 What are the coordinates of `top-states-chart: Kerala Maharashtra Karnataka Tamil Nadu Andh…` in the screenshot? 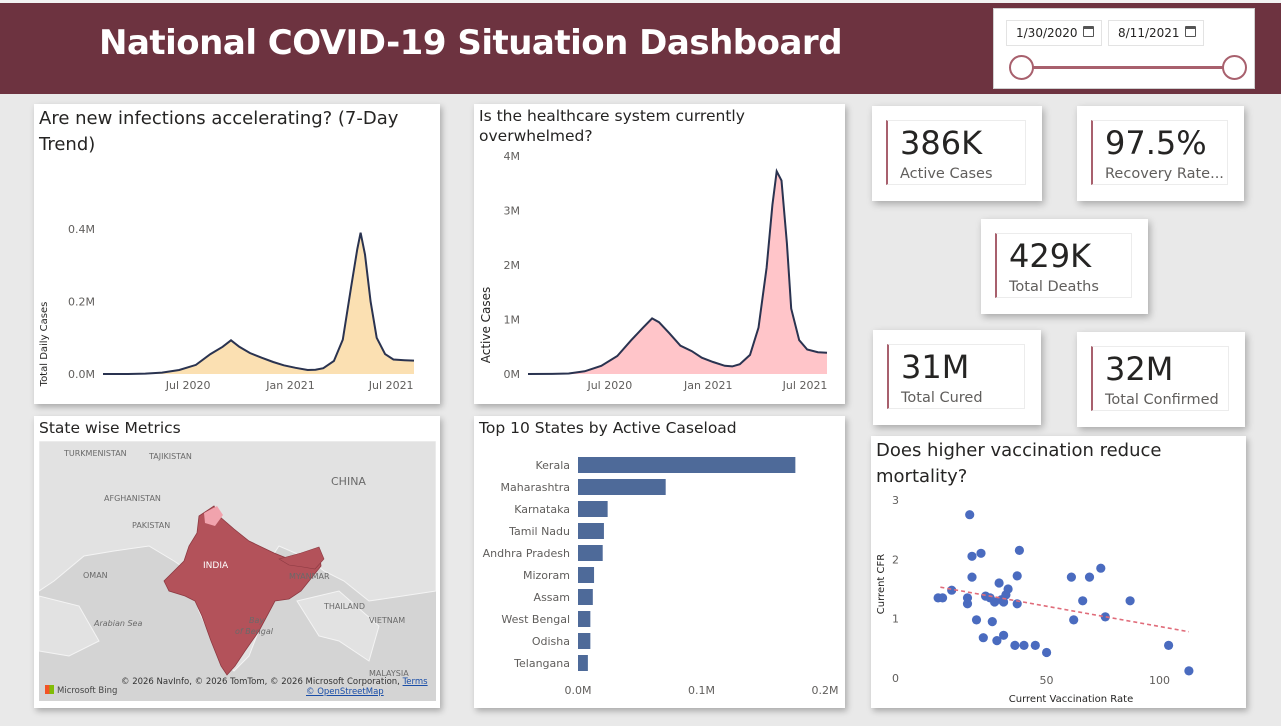 It's located at (659, 562).